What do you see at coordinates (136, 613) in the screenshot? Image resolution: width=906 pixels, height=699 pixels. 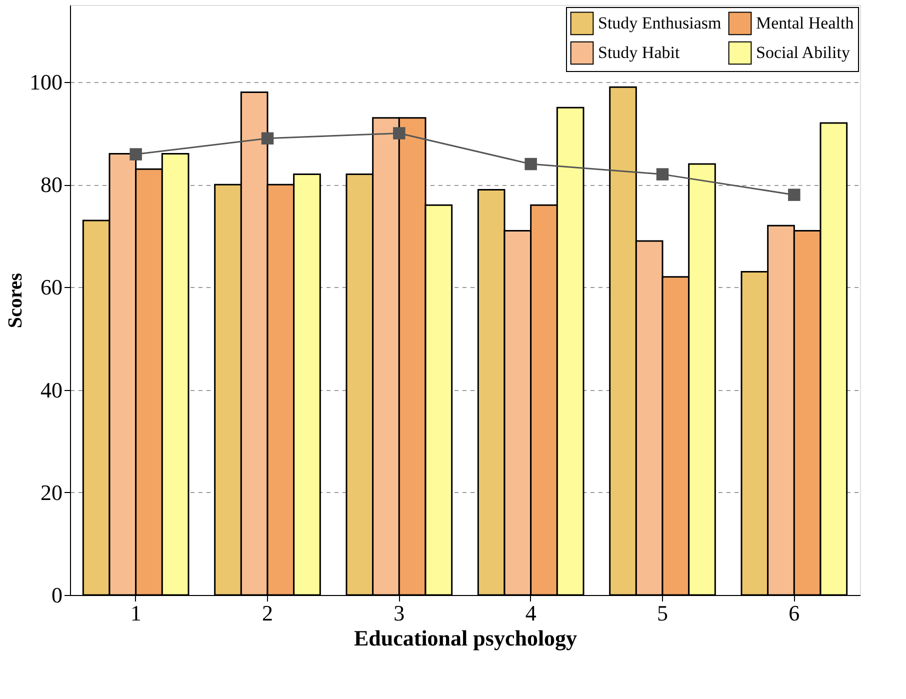 I see `x-tick-label: 1` at bounding box center [136, 613].